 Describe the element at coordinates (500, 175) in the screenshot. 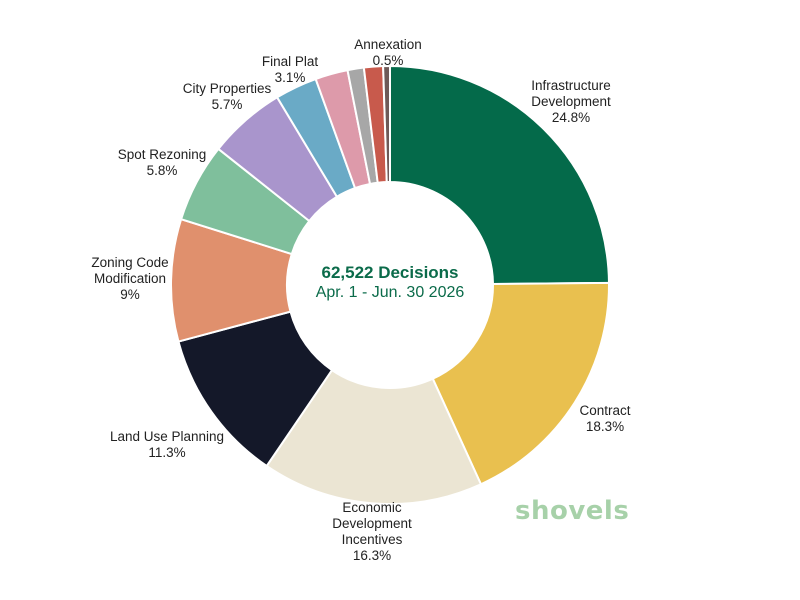

I see `slice-infrastructure-development` at that location.